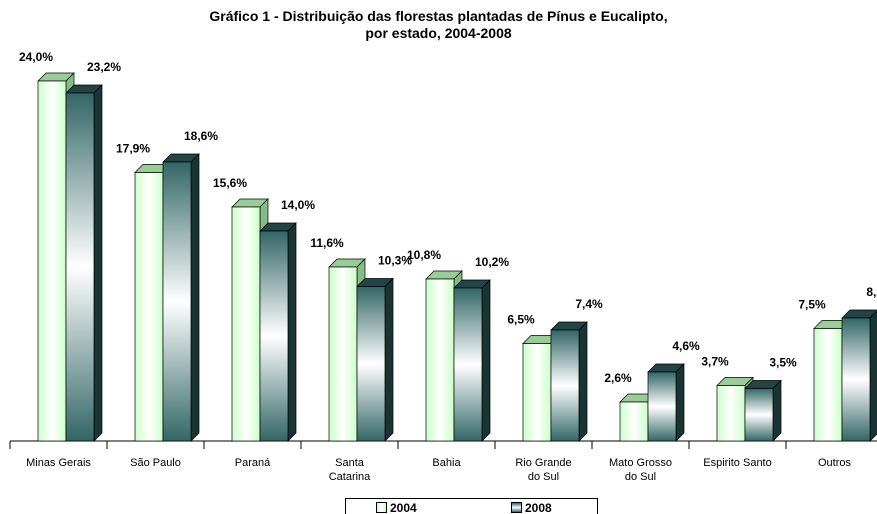  I want to click on value-label: 3,7%, so click(715, 362).